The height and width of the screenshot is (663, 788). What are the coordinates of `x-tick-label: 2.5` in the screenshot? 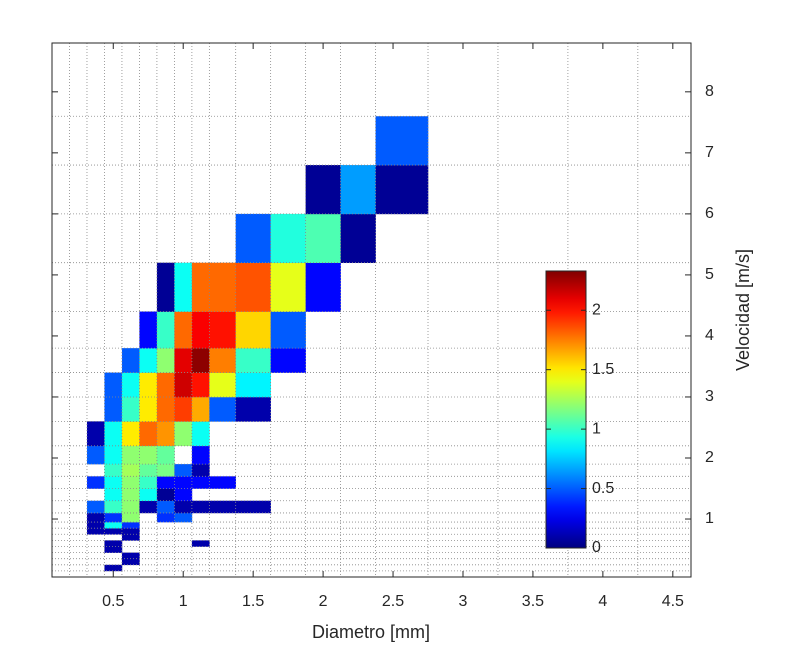 It's located at (393, 601).